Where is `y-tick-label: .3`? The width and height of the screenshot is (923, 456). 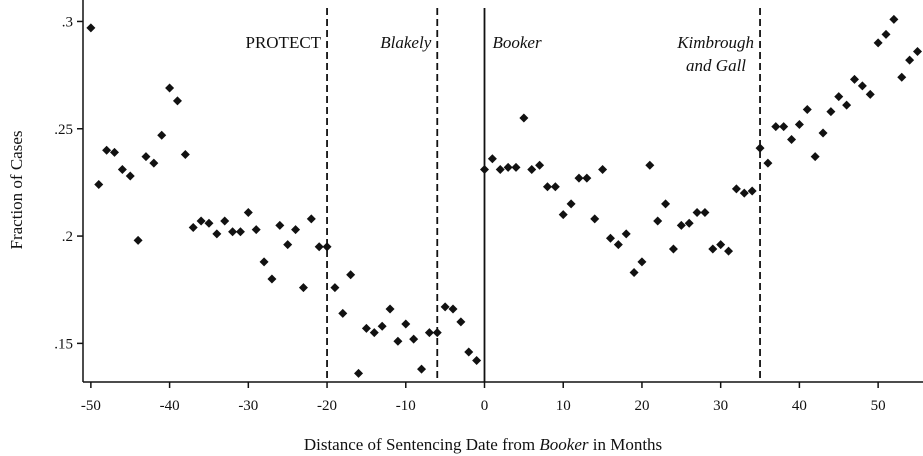 y-tick-label: .3 is located at coordinates (67, 22).